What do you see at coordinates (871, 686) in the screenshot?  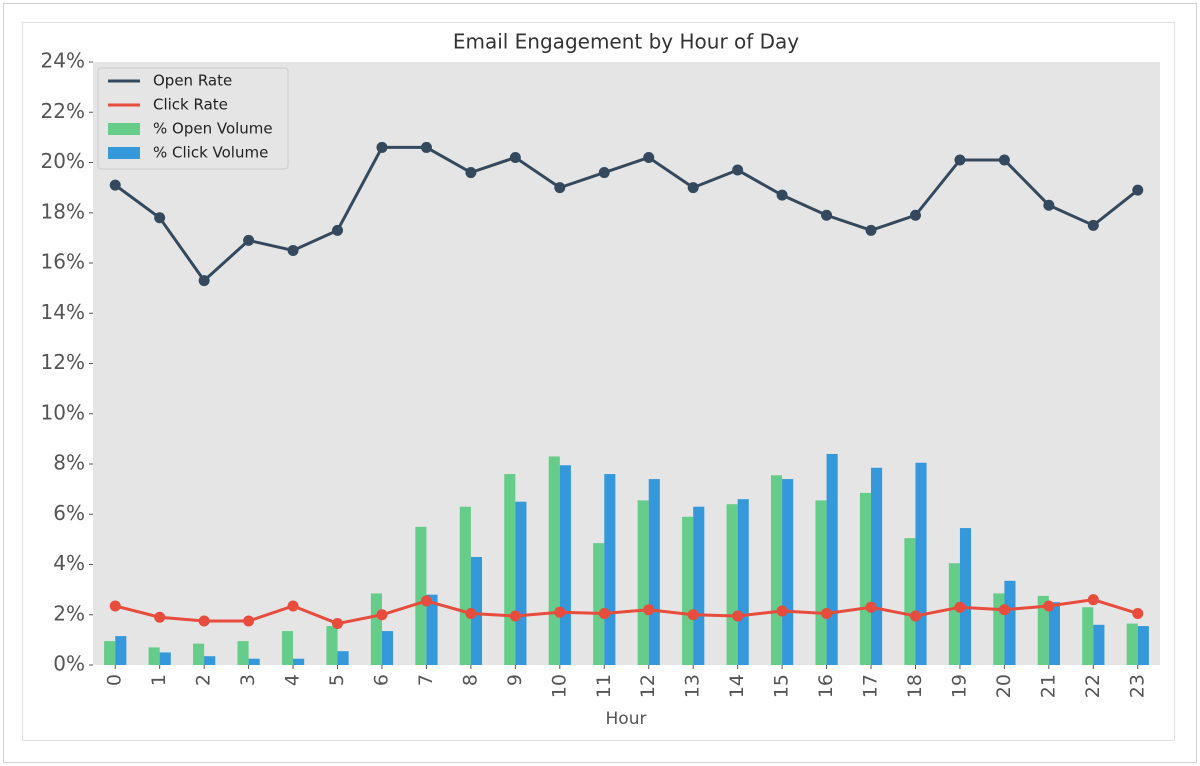 I see `x-tick-label: 17` at bounding box center [871, 686].